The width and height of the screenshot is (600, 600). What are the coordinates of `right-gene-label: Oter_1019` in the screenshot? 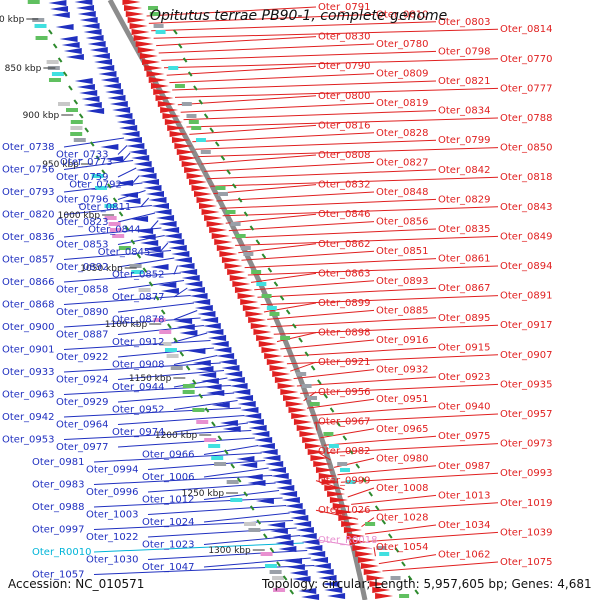 It's located at (526, 503).